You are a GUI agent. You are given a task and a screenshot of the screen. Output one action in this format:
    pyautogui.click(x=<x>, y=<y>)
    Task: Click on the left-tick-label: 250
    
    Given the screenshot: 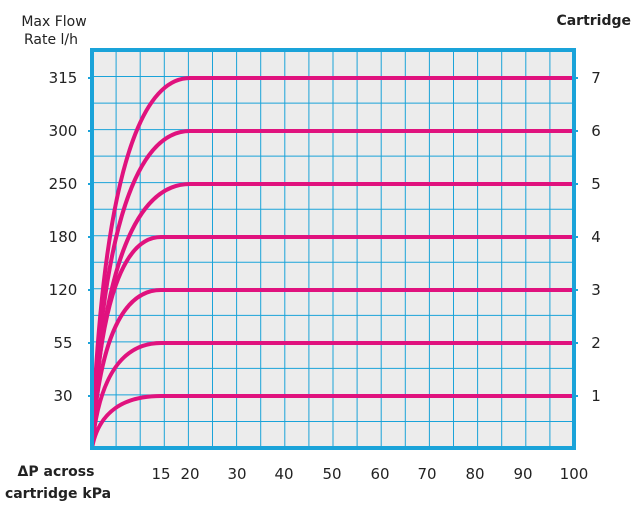 What is the action you would take?
    pyautogui.click(x=63, y=184)
    